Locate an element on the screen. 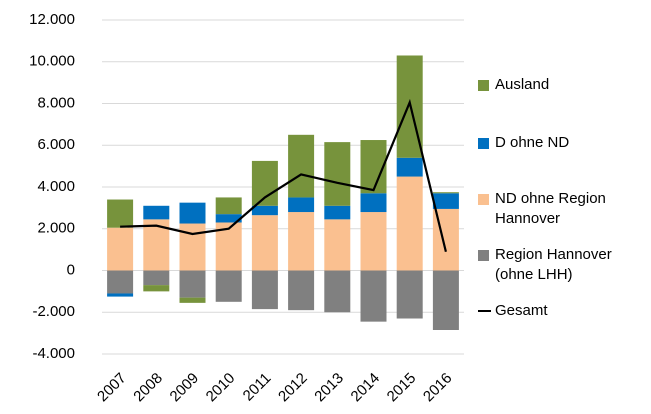  y-tick-label: -4.000 is located at coordinates (53, 353).